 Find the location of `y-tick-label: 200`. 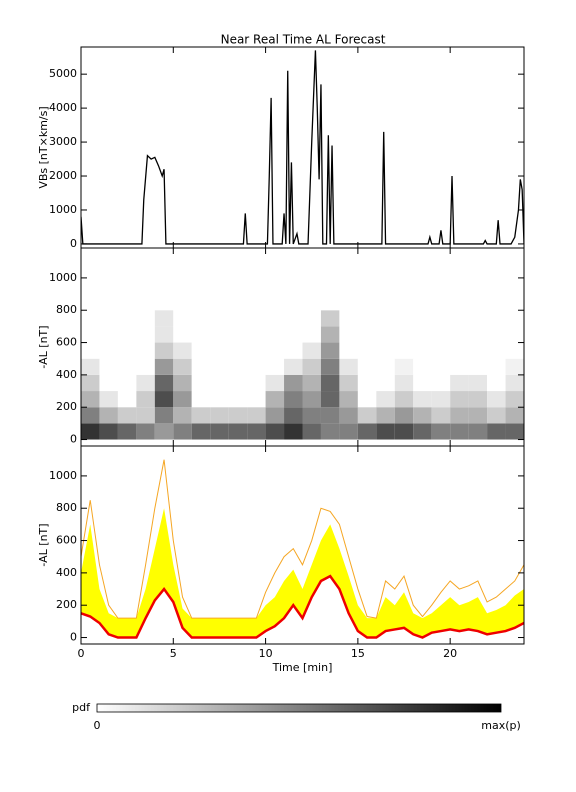

y-tick-label: 200 is located at coordinates (66, 604).